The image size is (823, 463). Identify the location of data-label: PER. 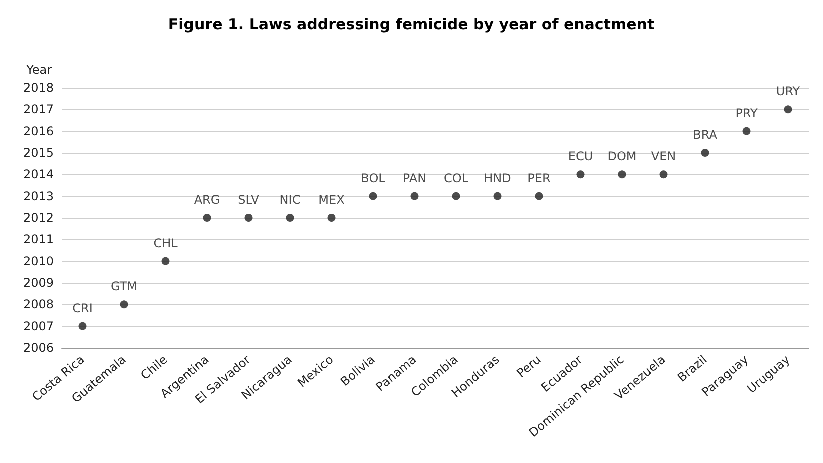
(539, 178).